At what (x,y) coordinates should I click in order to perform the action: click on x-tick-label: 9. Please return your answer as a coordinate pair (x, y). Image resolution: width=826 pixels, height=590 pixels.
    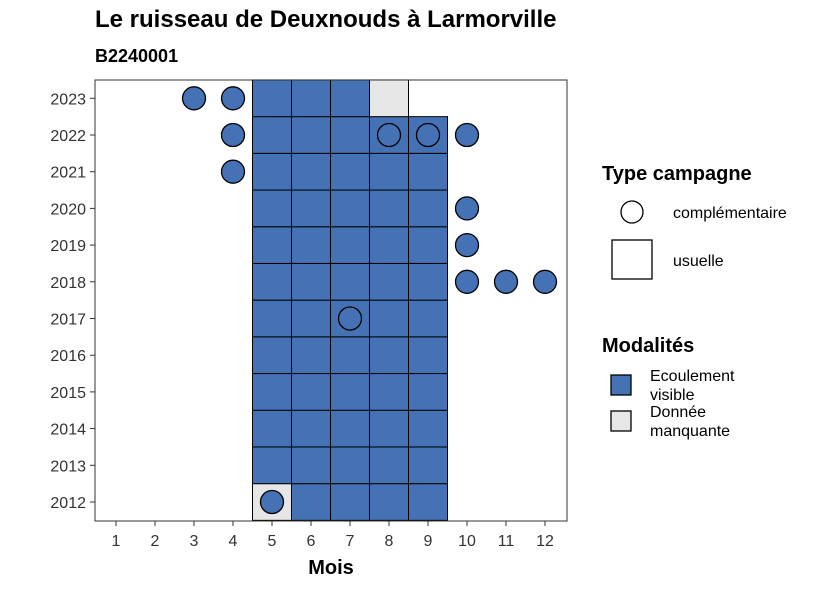
    Looking at the image, I should click on (428, 541).